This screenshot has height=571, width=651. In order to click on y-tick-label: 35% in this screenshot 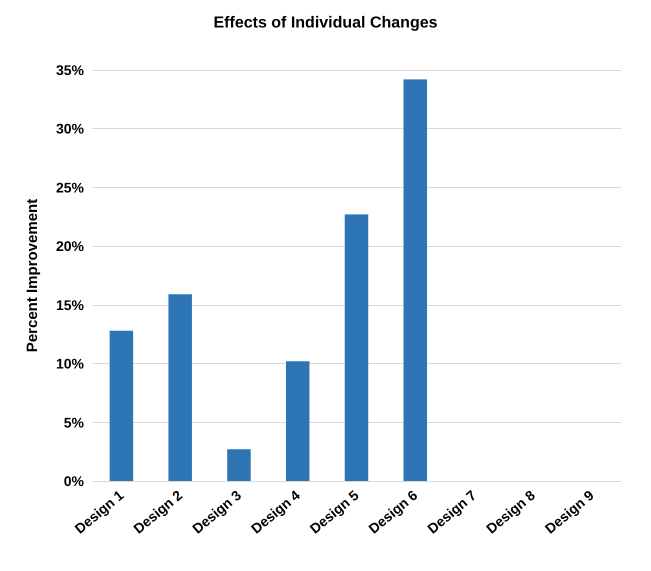, I will do `click(70, 70)`.